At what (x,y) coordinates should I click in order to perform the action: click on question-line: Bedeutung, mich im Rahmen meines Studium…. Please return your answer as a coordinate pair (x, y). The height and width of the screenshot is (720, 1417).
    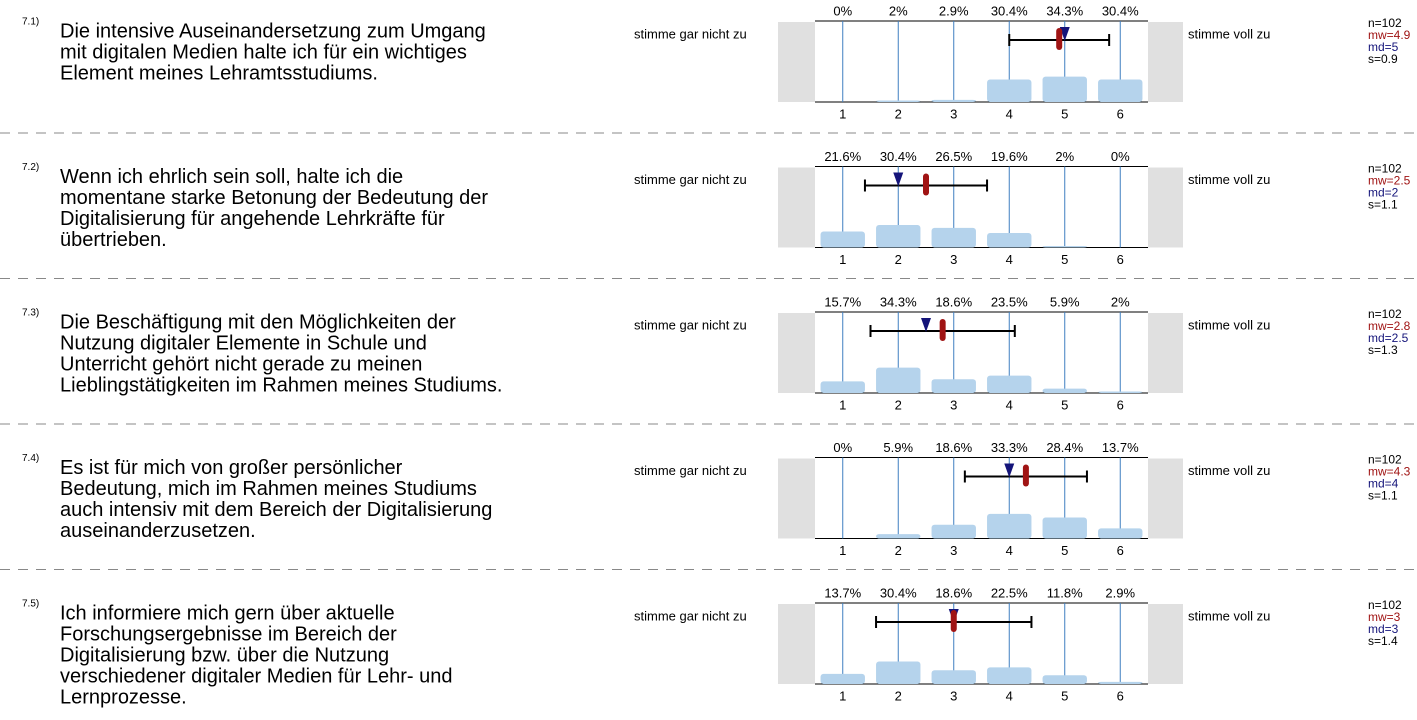
    Looking at the image, I should click on (268, 489).